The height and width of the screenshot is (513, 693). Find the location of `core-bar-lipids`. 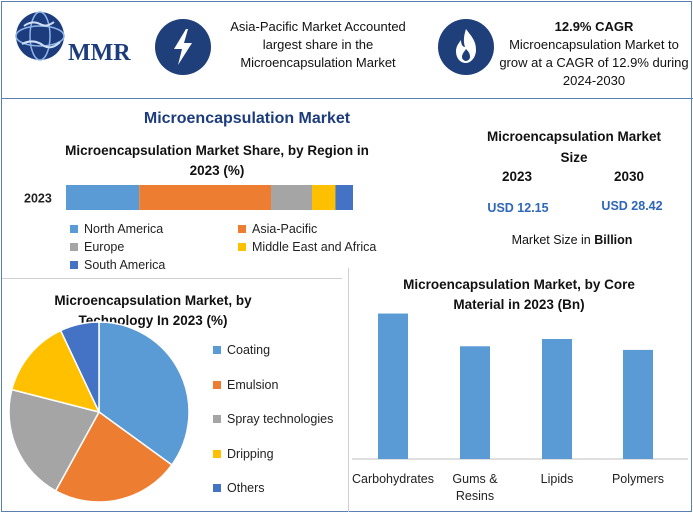

core-bar-lipids is located at coordinates (557, 399).